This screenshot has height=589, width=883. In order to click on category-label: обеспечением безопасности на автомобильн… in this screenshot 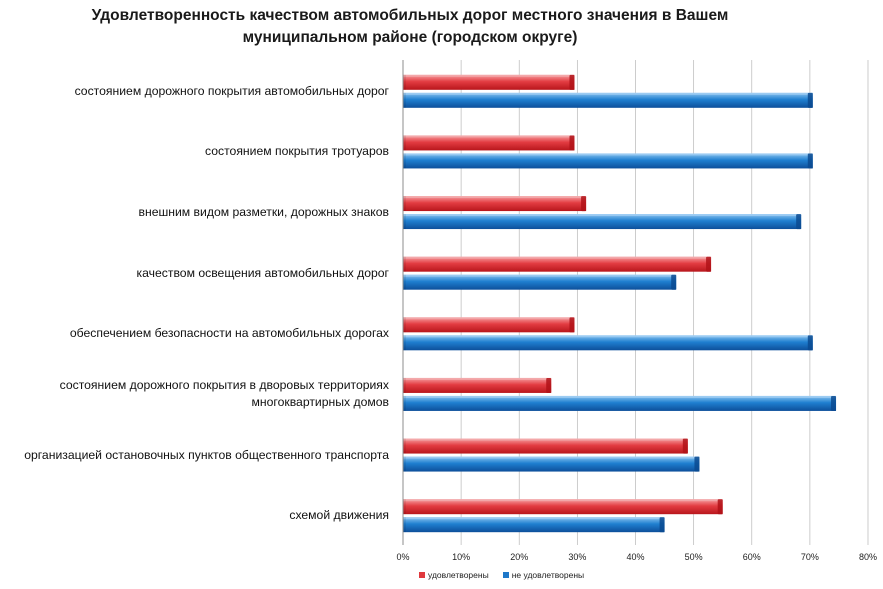, I will do `click(229, 333)`.